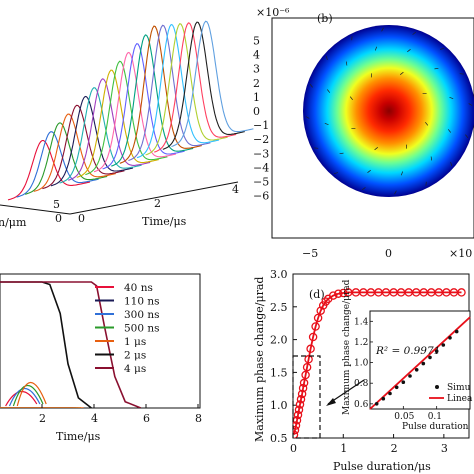  Describe the element at coordinates (273, 12) in the screenshot. I see `y-exponent: ×10⁻⁶` at that location.